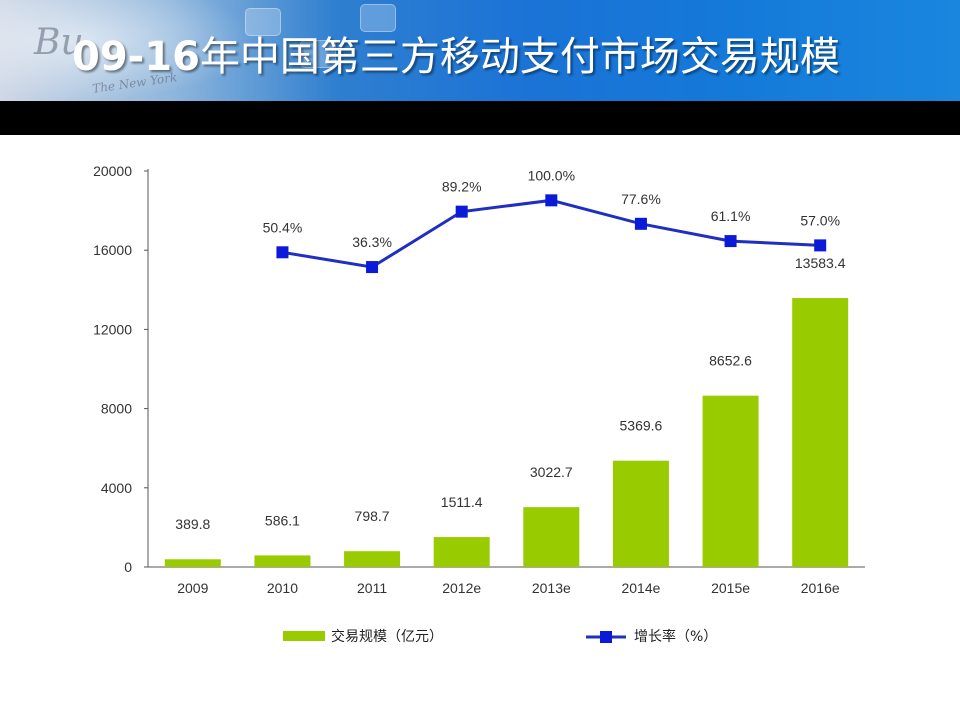  I want to click on y-tick-label: 8000, so click(116, 409).